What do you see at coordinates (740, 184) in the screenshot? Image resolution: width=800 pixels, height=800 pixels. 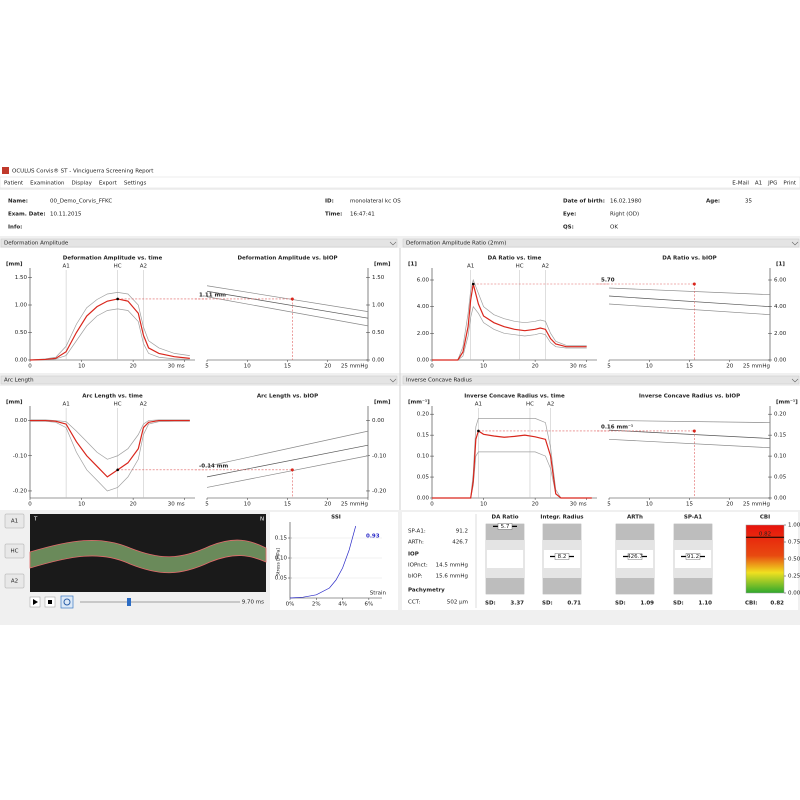 I see `toolbar-action: E-Mail` at bounding box center [740, 184].